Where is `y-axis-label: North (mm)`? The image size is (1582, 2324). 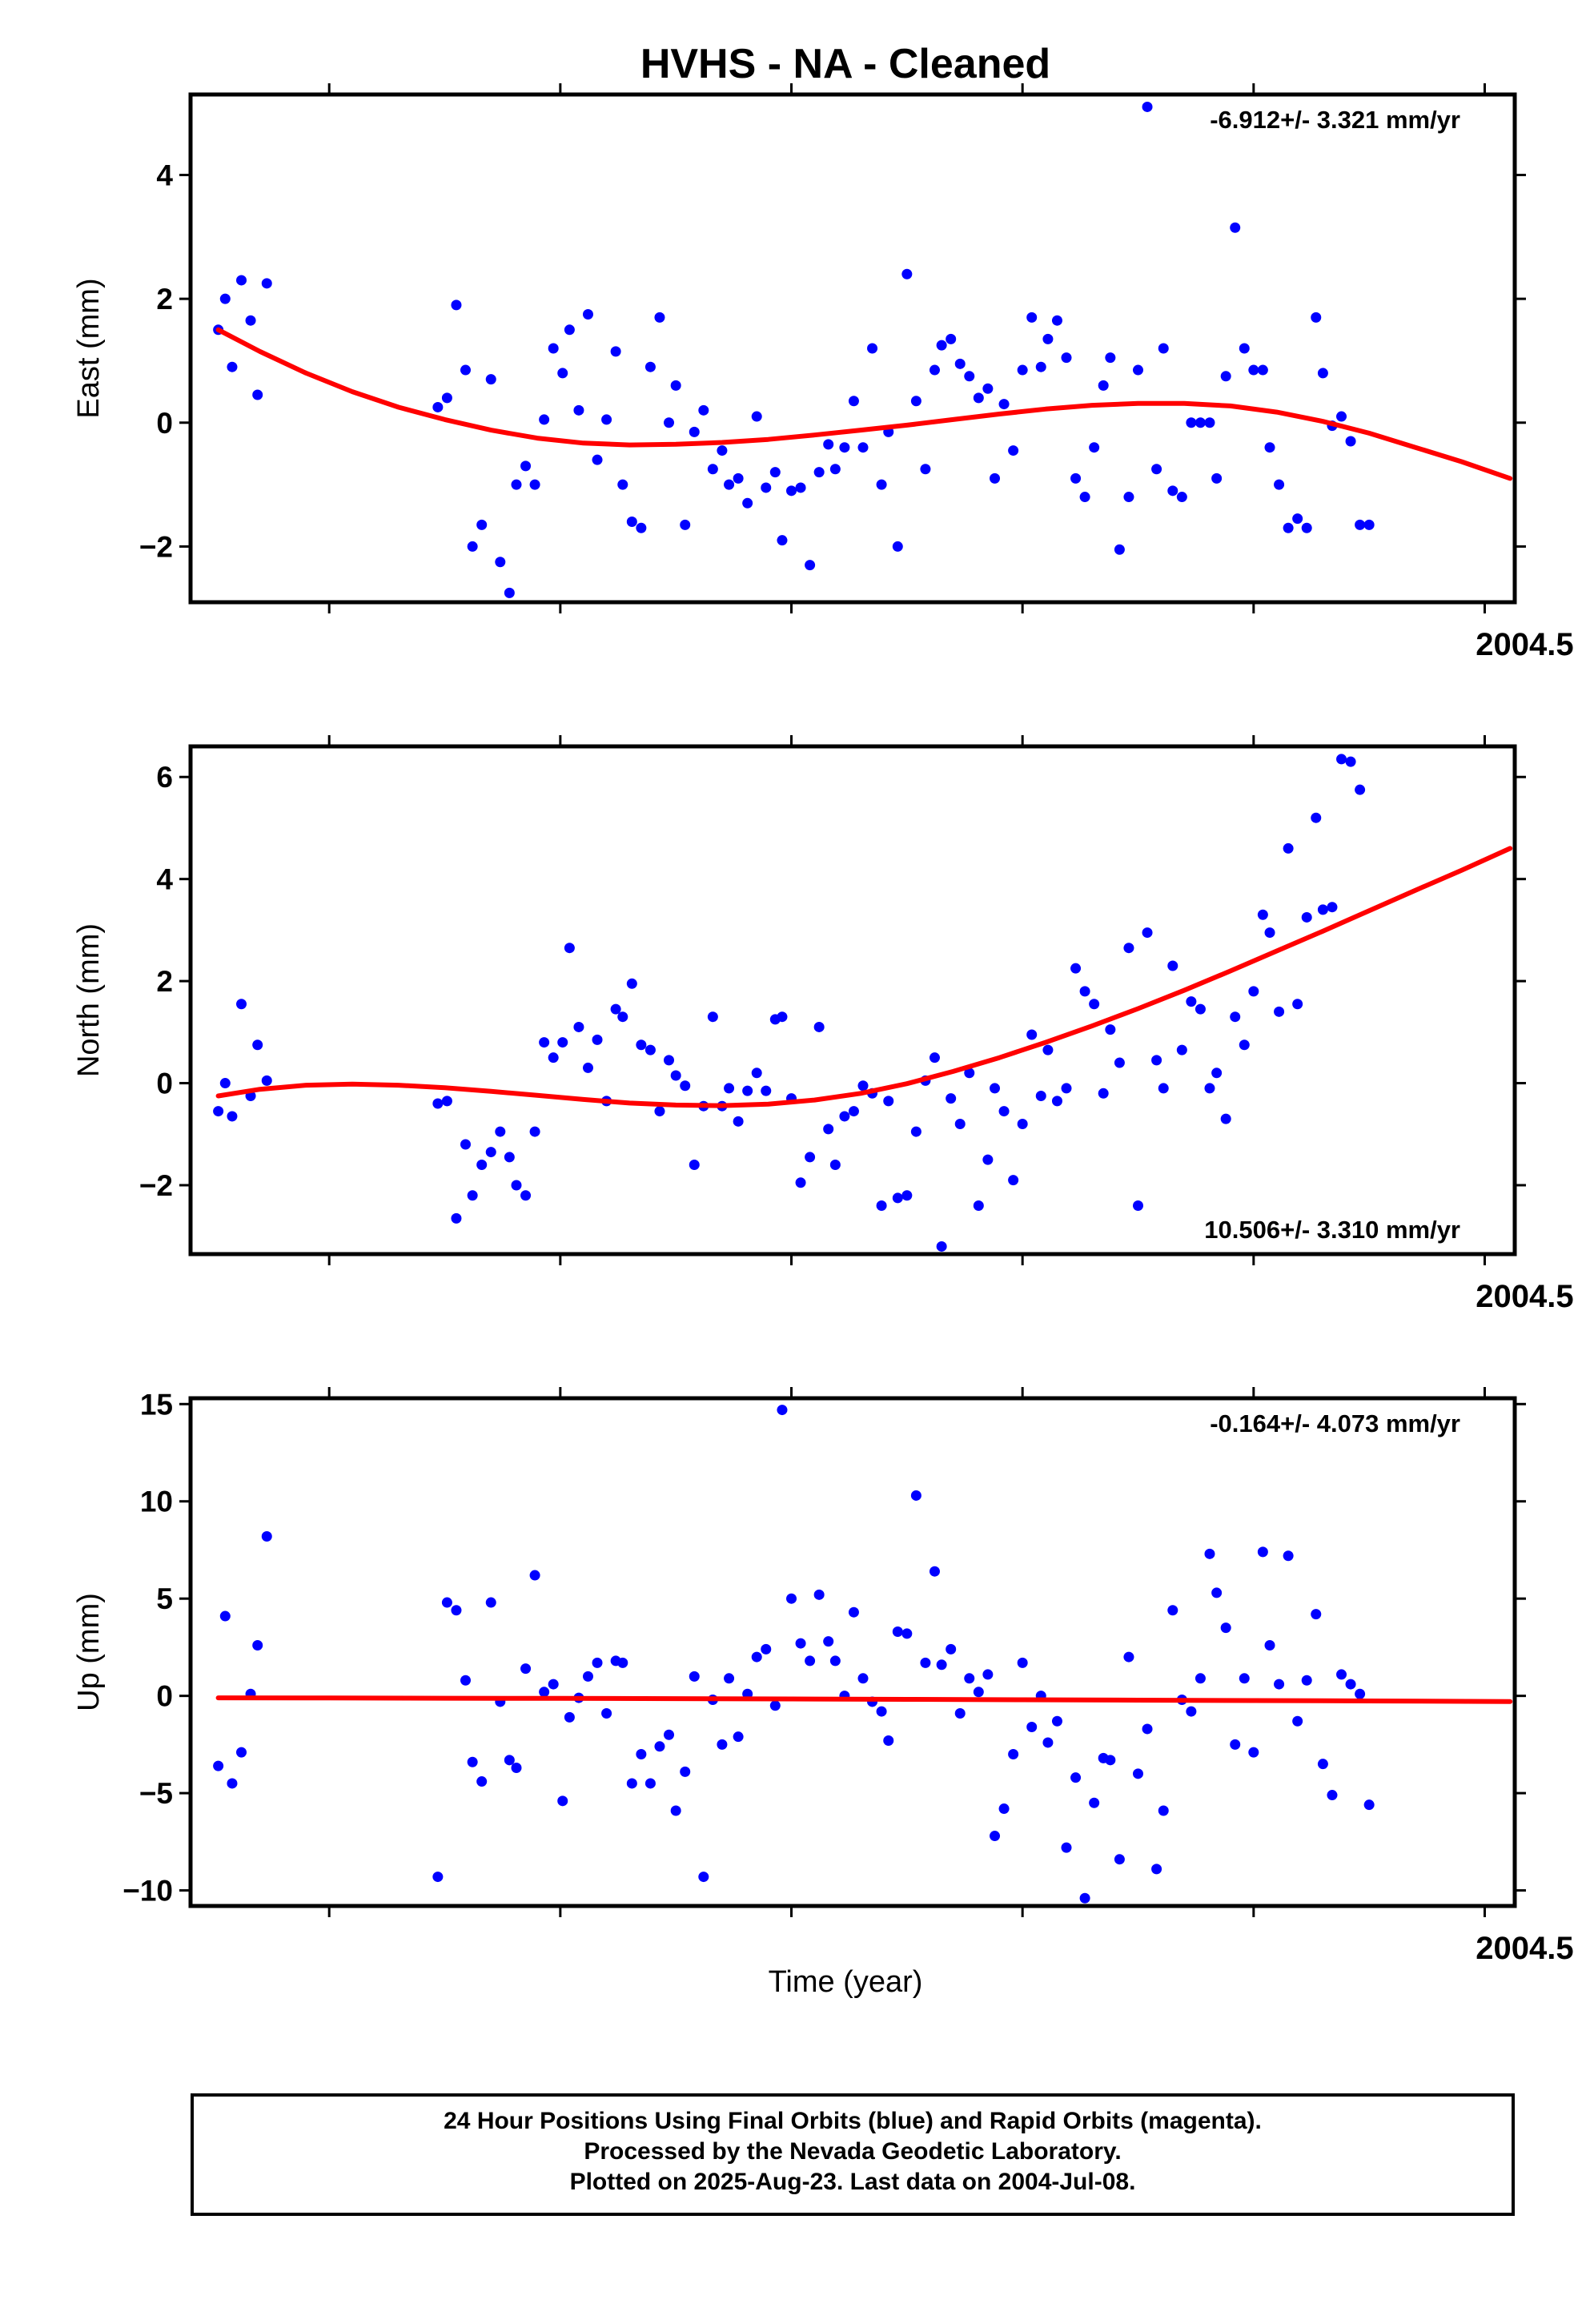 y-axis-label: North (mm) is located at coordinates (89, 1000).